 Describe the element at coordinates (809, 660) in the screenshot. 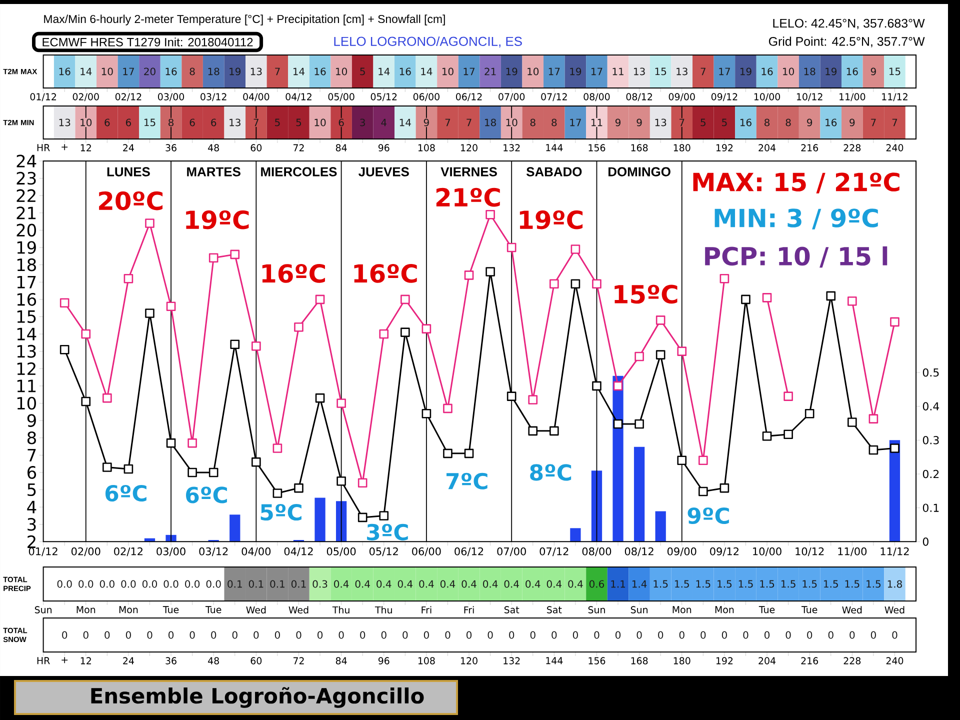

I see `x-tick-label: 216` at that location.